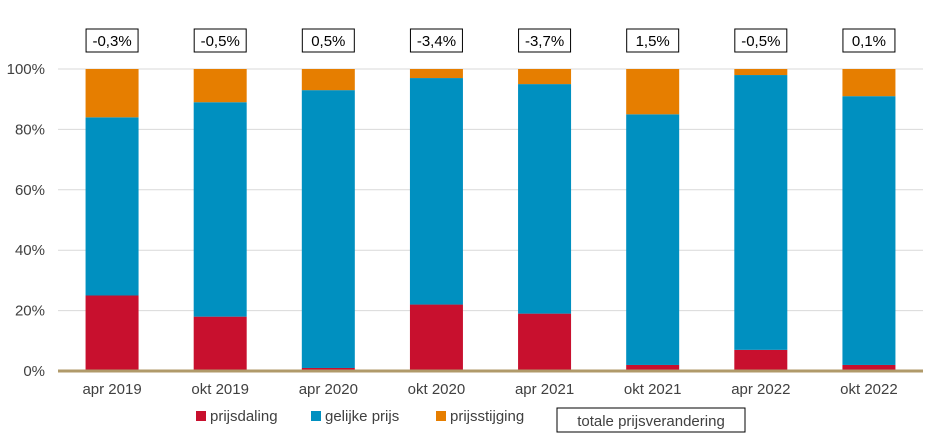 The width and height of the screenshot is (933, 440). I want to click on total-change-value: 0,5%, so click(328, 41).